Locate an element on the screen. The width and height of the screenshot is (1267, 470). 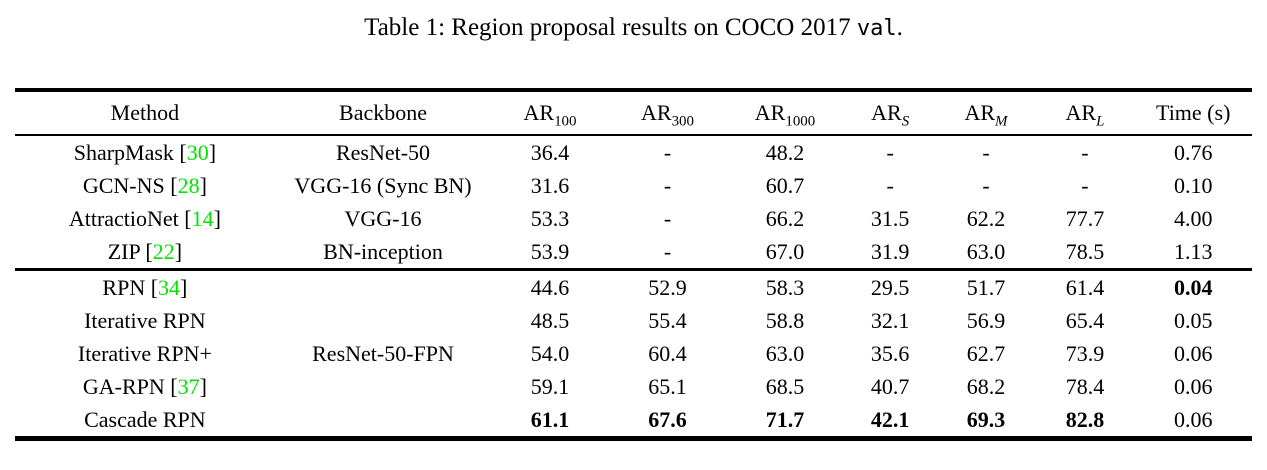
value-cell: 73.9 is located at coordinates (1085, 353).